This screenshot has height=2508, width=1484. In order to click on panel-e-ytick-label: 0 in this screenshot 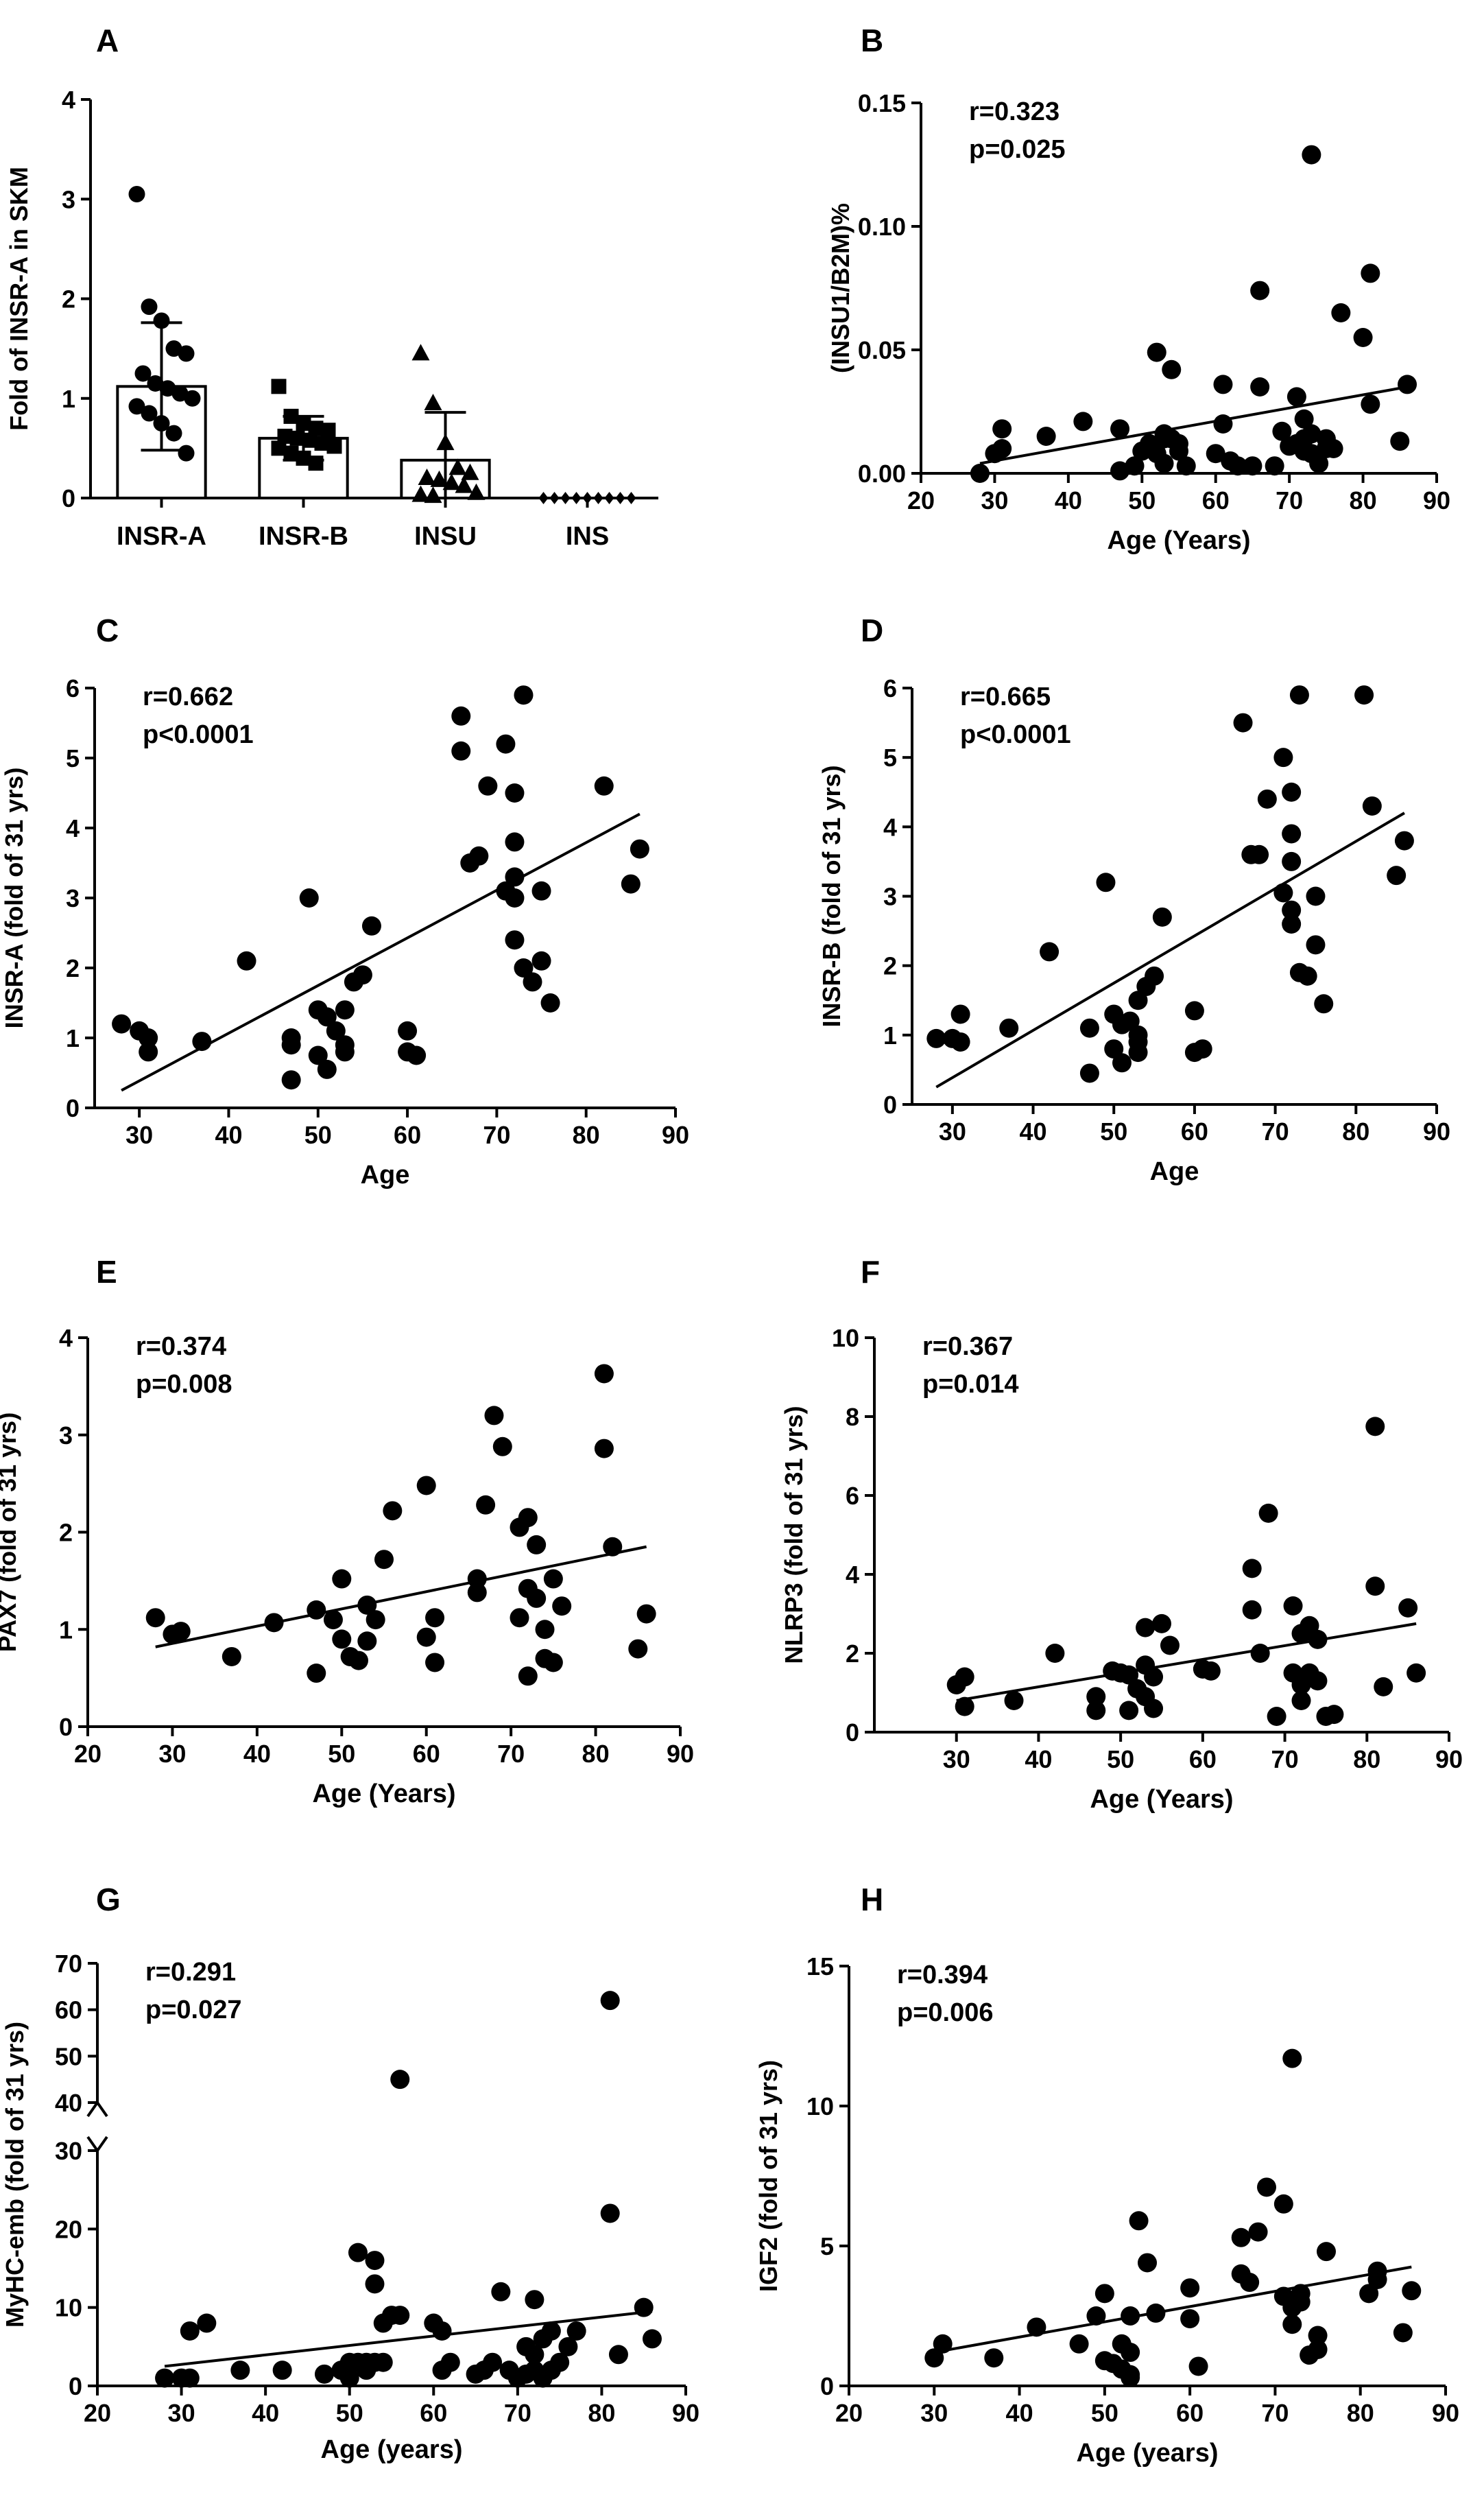, I will do `click(66, 1727)`.